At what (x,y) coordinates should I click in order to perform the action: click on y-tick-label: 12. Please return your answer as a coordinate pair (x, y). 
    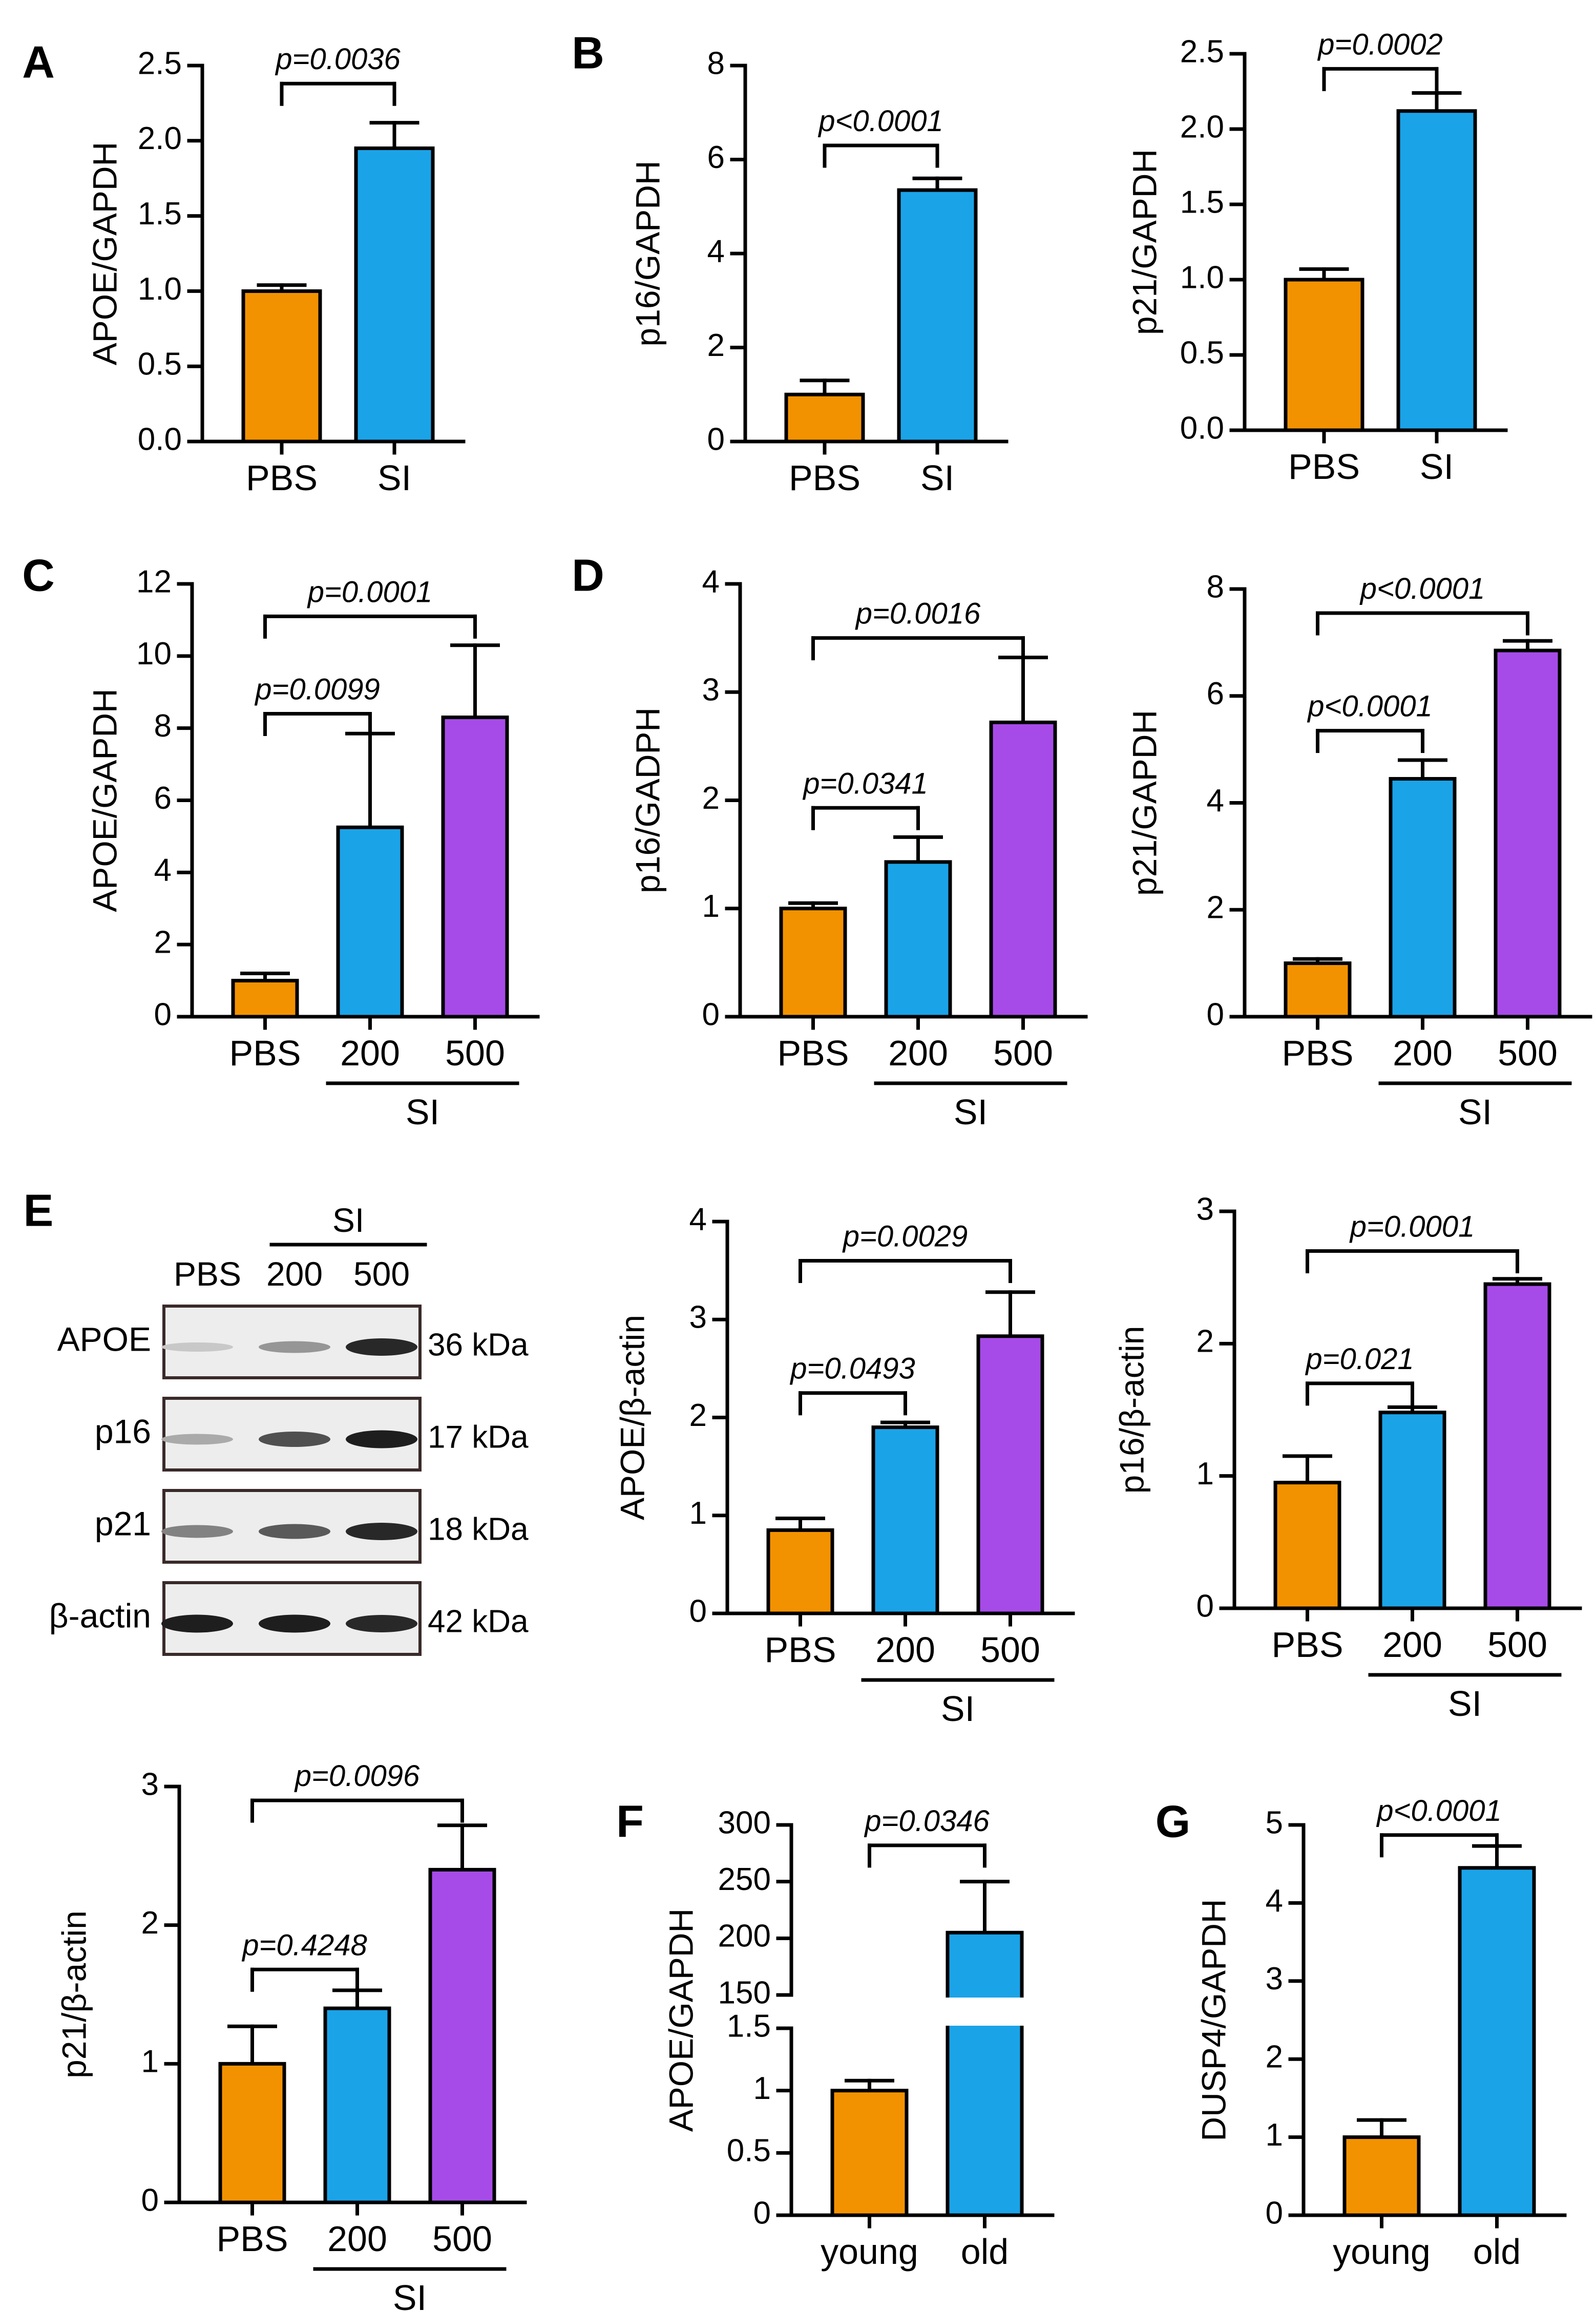
    Looking at the image, I should click on (154, 581).